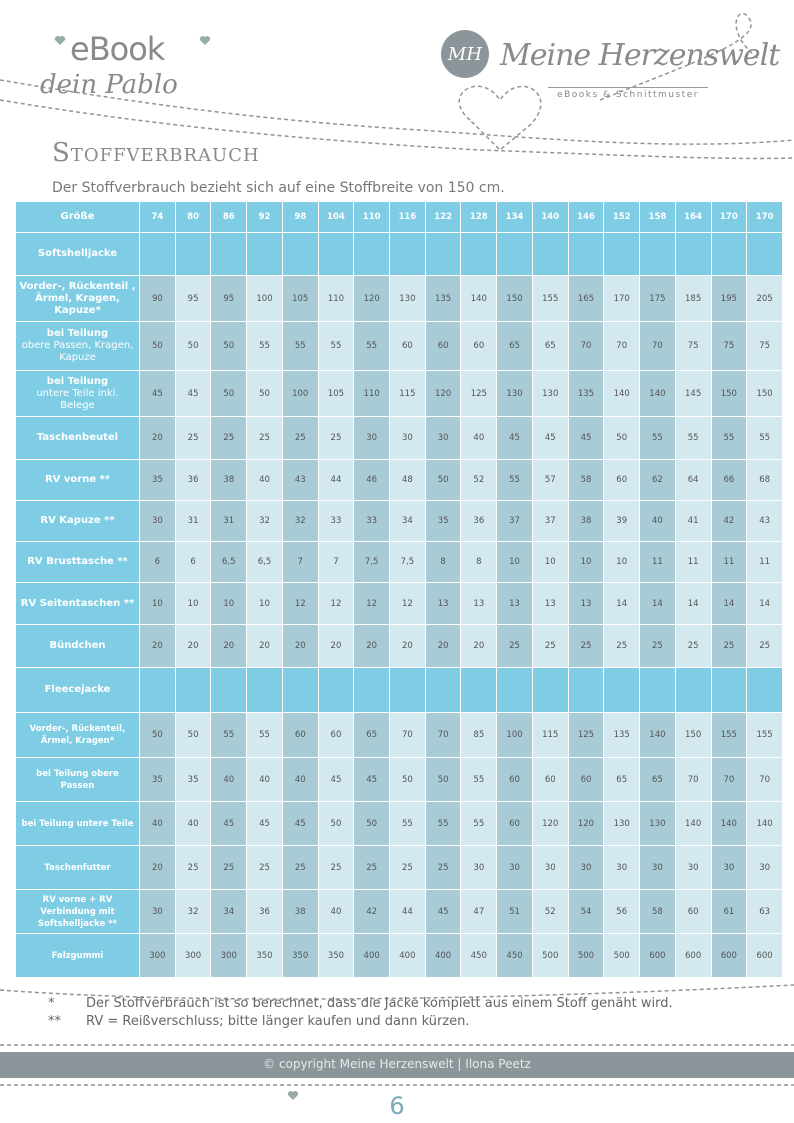 The width and height of the screenshot is (794, 1123). I want to click on value-cell: 65, so click(550, 346).